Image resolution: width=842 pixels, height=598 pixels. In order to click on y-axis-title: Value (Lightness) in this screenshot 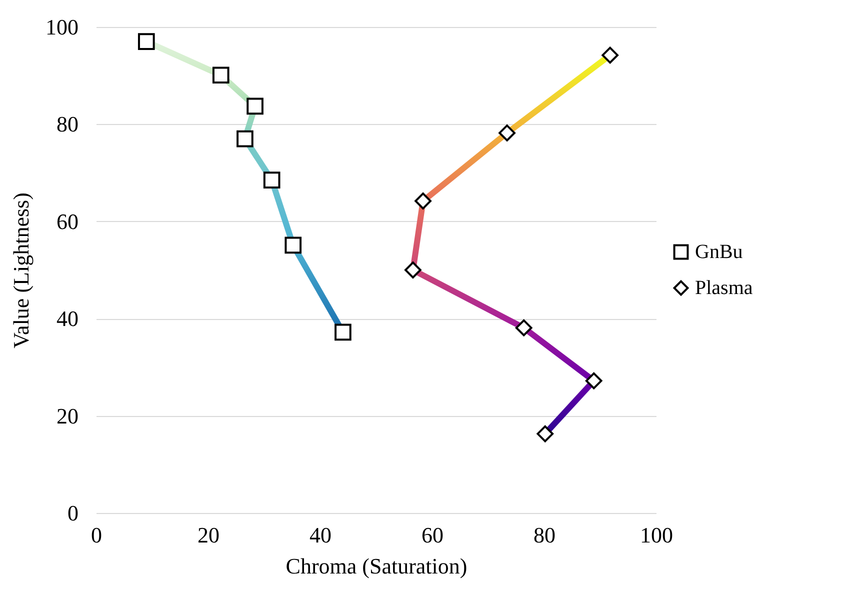, I will do `click(21, 270)`.